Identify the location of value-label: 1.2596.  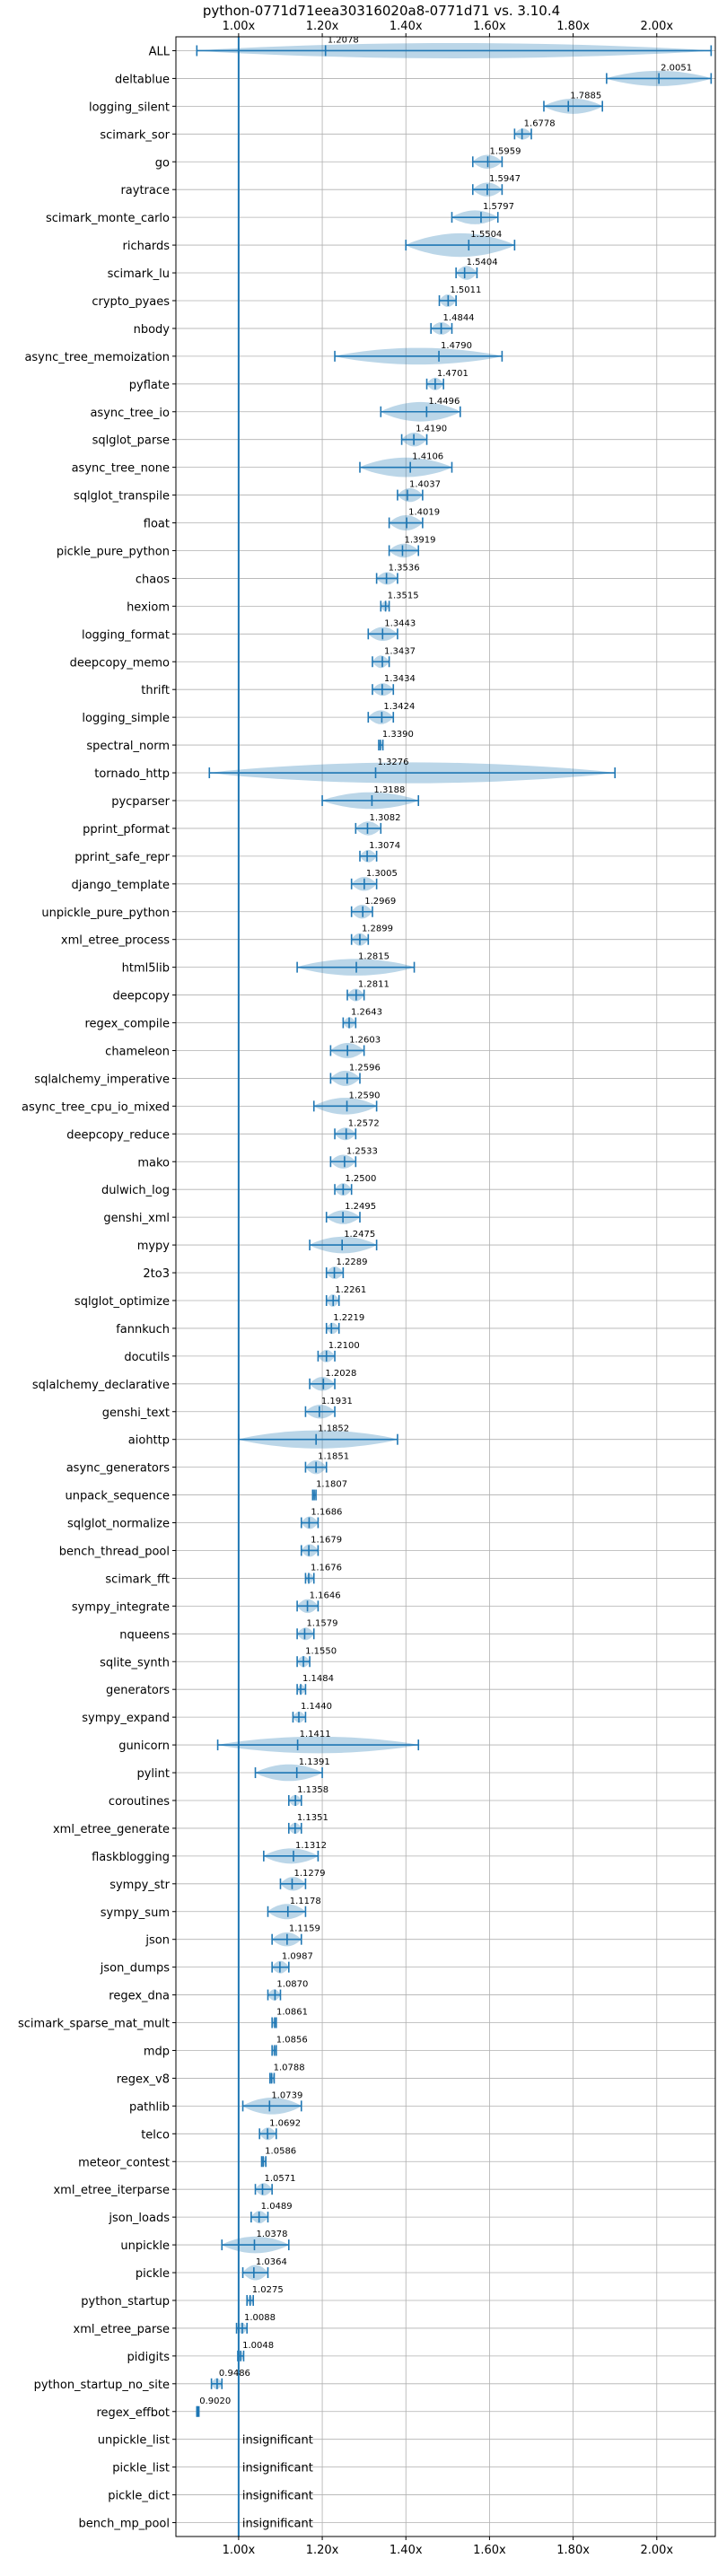
(365, 1068).